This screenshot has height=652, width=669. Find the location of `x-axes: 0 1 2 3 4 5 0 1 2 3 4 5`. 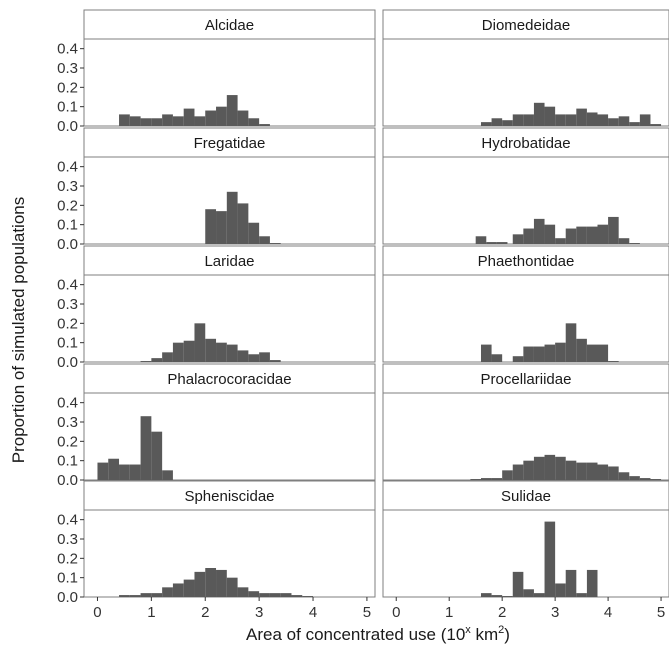

x-axes: 0 1 2 3 4 5 0 1 2 3 4 5 is located at coordinates (379, 609).